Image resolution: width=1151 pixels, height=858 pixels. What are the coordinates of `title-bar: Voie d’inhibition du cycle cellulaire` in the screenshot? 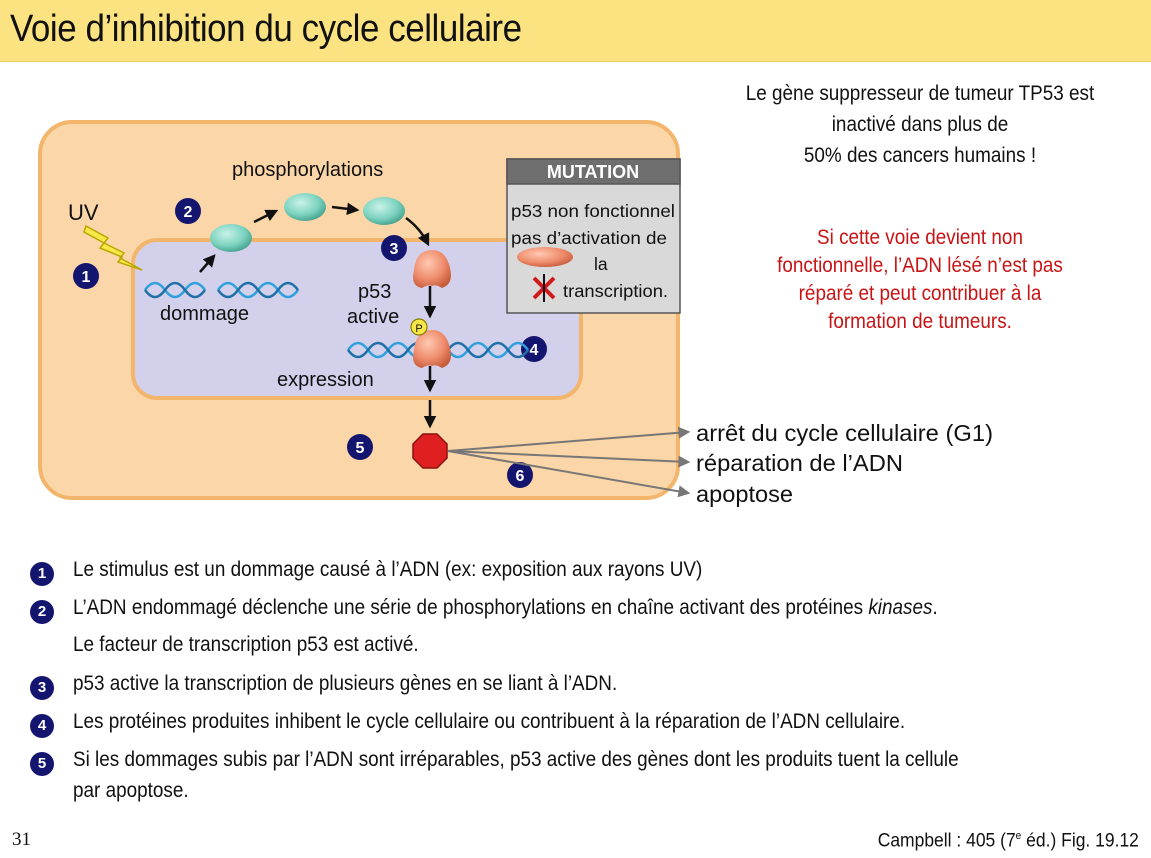 It's located at (575, 31).